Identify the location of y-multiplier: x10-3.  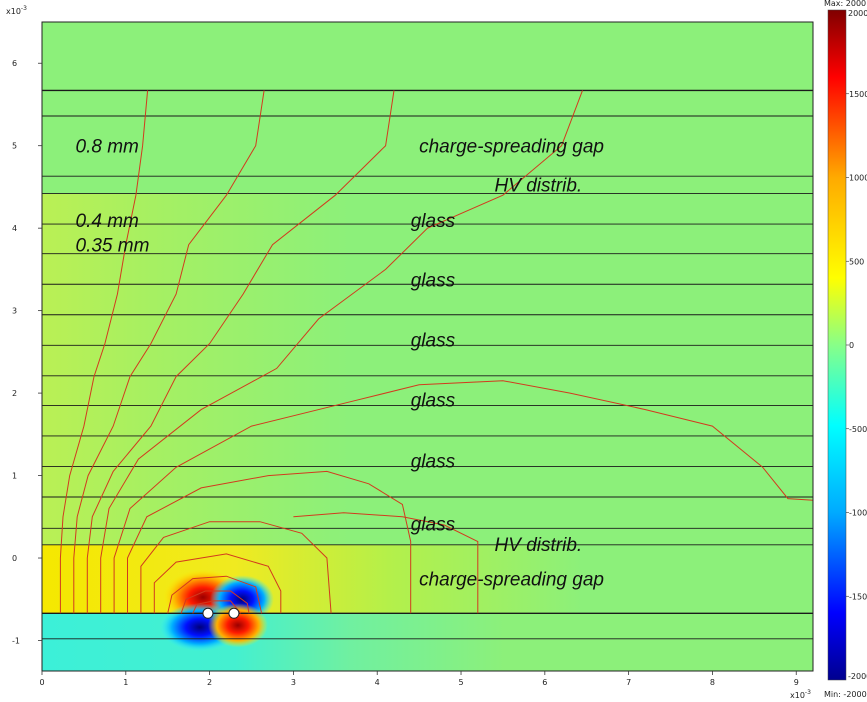
(16, 10).